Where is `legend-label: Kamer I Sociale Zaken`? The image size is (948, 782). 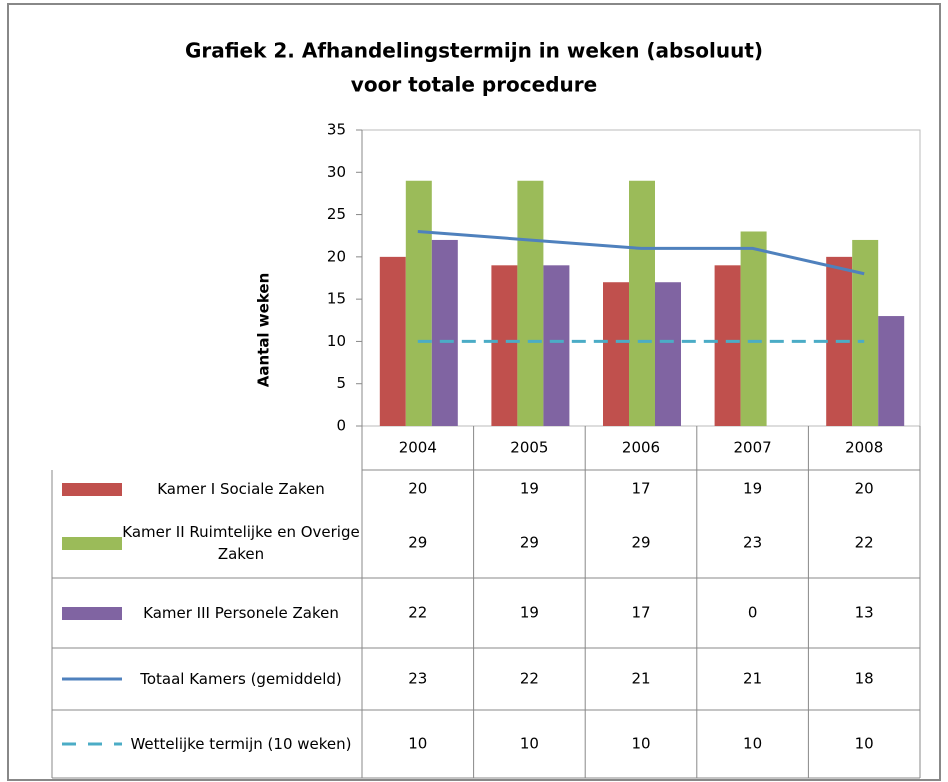
legend-label: Kamer I Sociale Zaken is located at coordinates (241, 489).